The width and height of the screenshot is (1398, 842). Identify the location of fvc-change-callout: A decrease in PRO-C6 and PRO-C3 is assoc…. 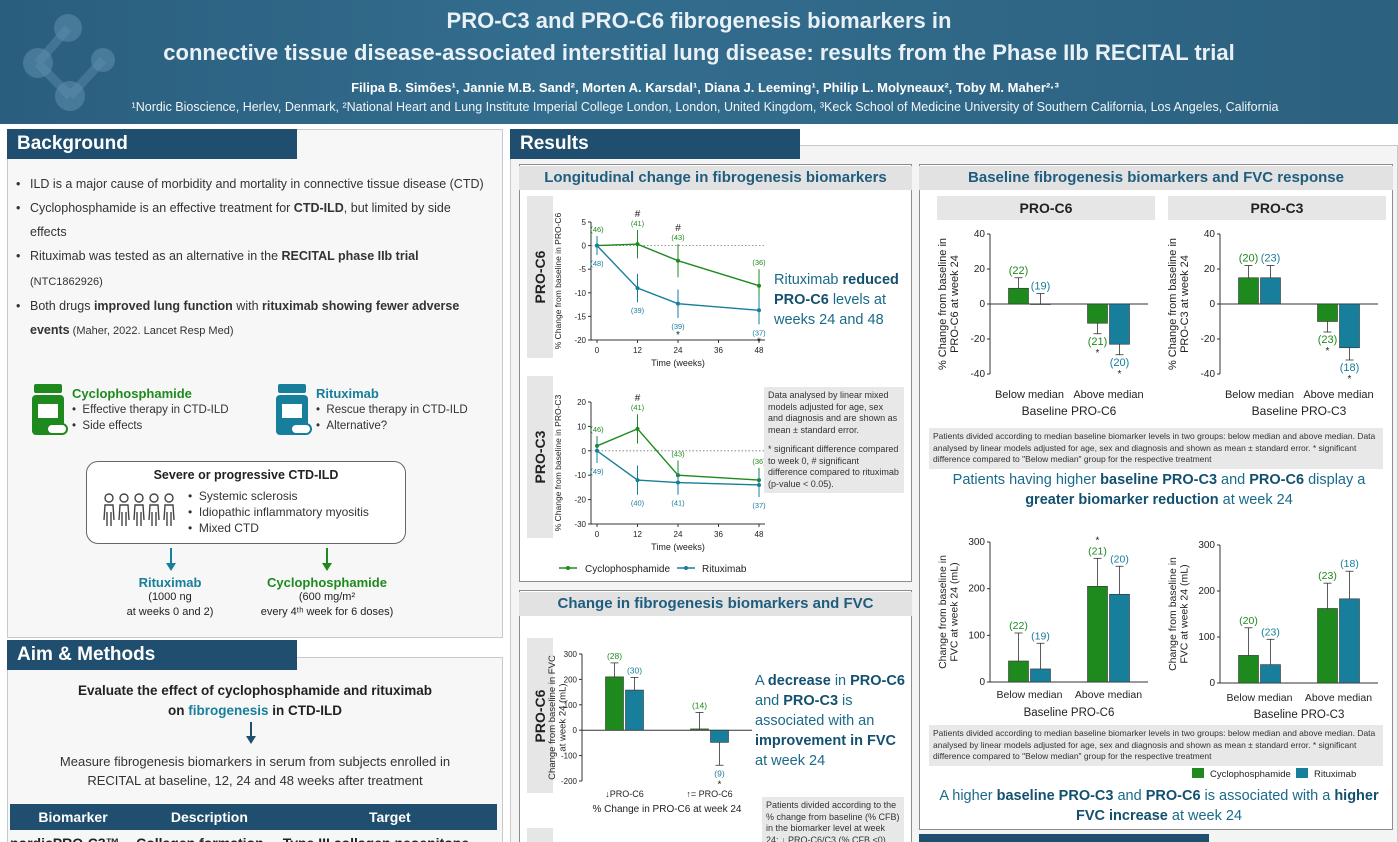
(830, 721).